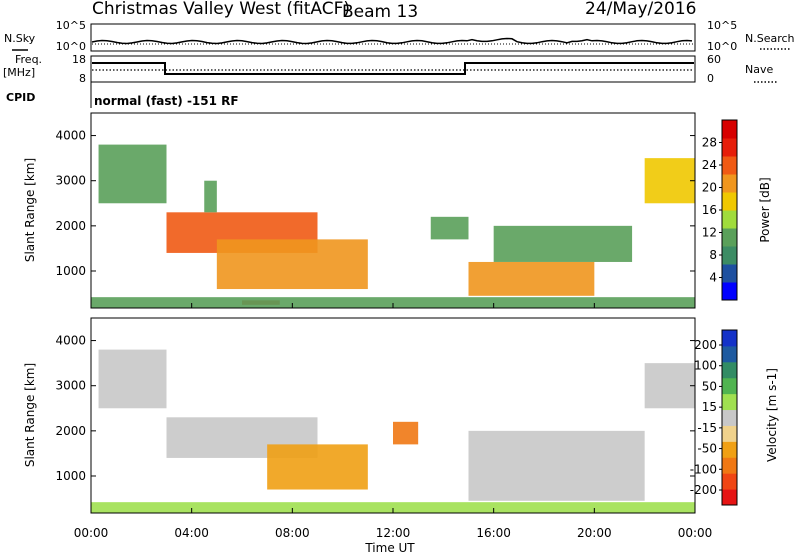 The height and width of the screenshot is (554, 800). I want to click on freq-label-line2: [MHz], so click(19, 72).